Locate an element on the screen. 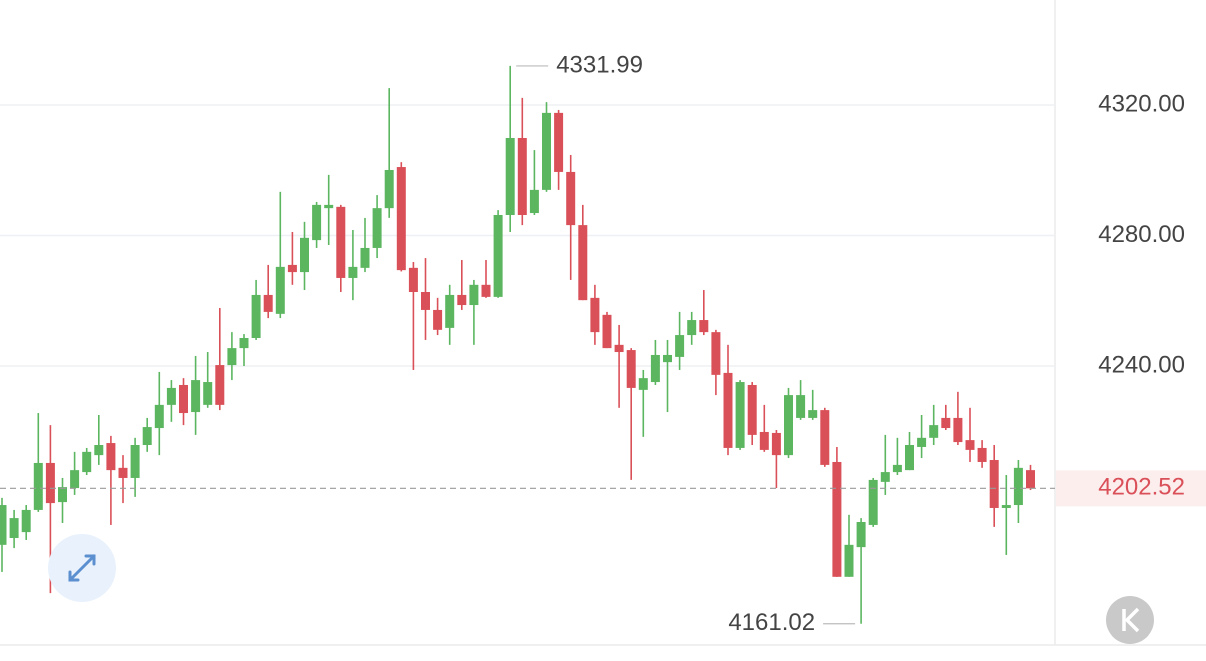 The height and width of the screenshot is (661, 1206). expand-button is located at coordinates (82, 568).